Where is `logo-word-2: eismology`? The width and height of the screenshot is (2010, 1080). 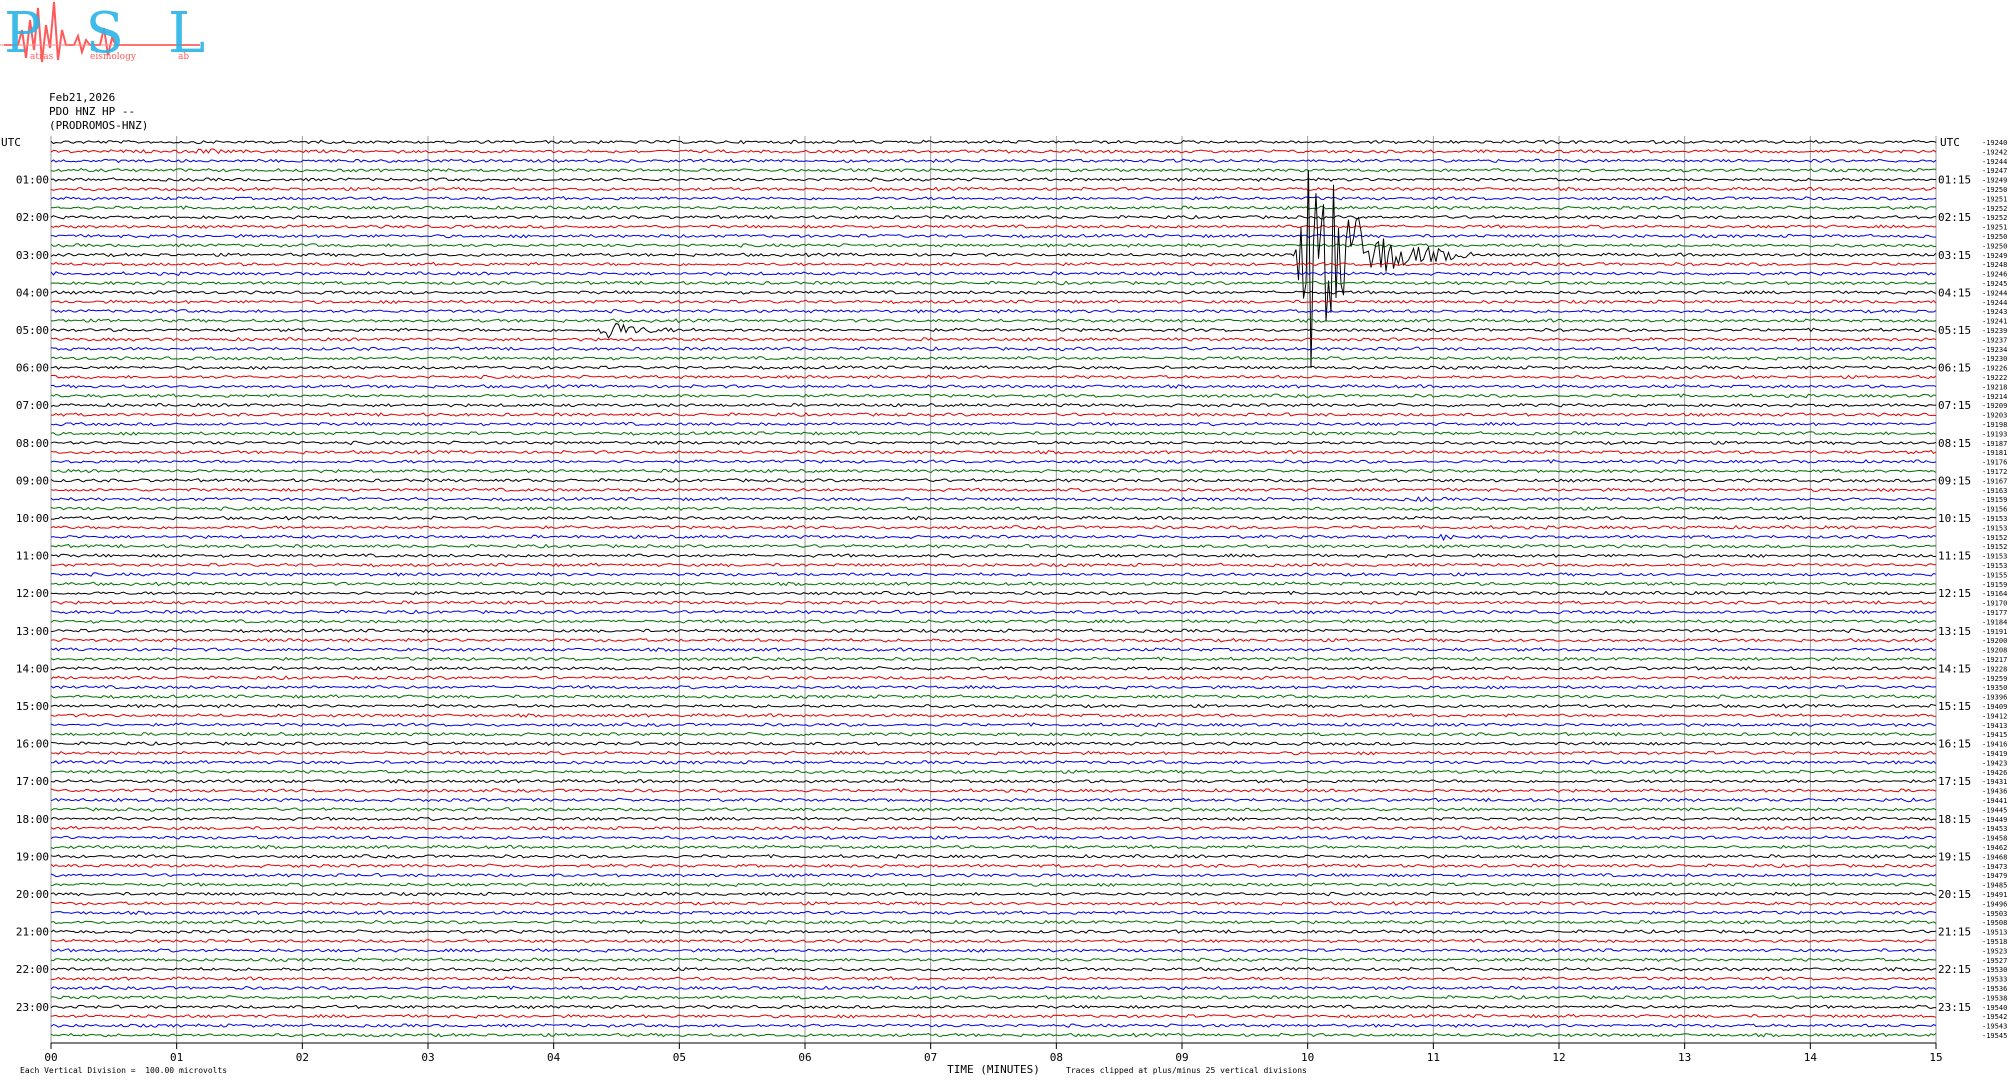
logo-word-2: eismology is located at coordinates (113, 57).